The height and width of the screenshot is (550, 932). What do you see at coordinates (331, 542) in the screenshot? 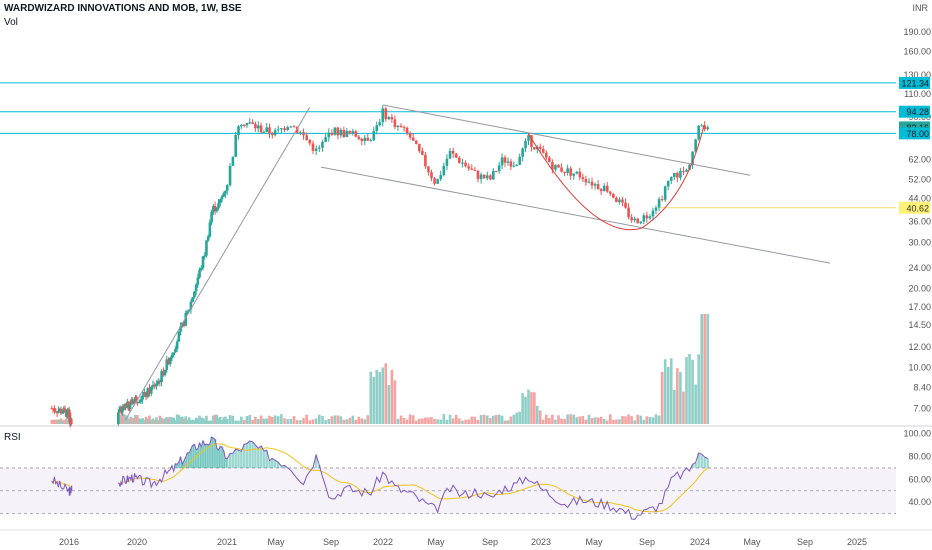
I see `x-tick-label: Sep` at bounding box center [331, 542].